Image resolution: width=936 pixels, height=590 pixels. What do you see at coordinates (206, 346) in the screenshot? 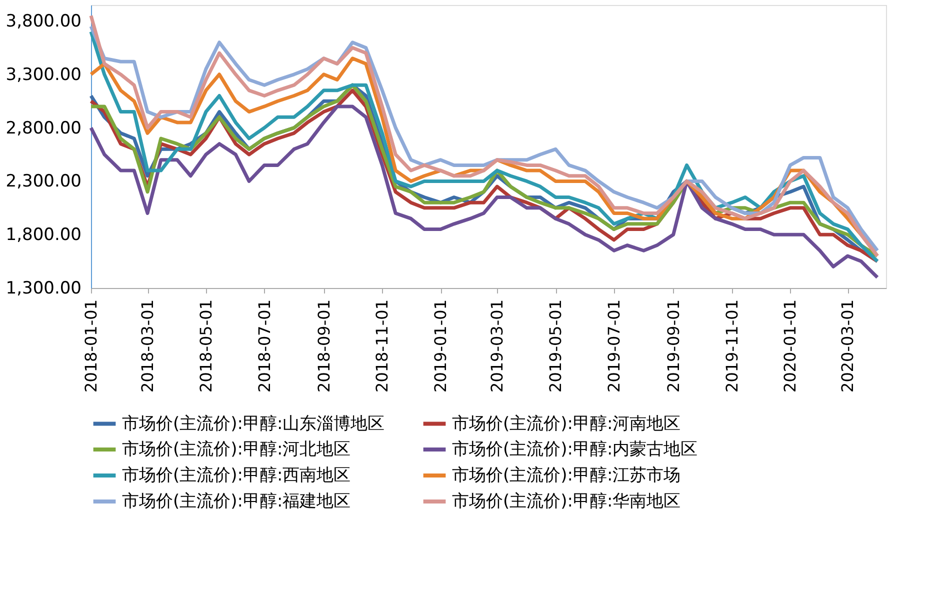
I see `x-tick-label: 2018-05-01` at bounding box center [206, 346].